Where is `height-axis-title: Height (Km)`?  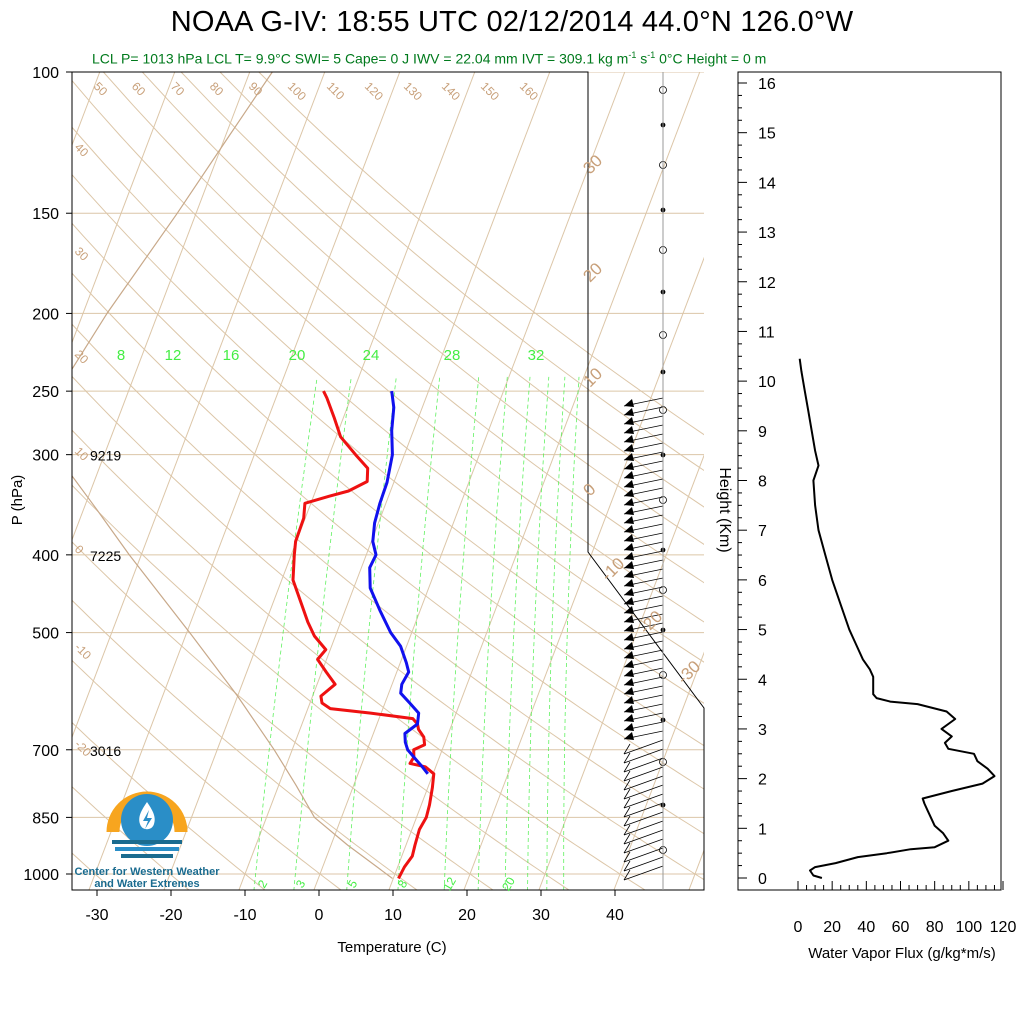
height-axis-title: Height (Km) is located at coordinates (724, 509).